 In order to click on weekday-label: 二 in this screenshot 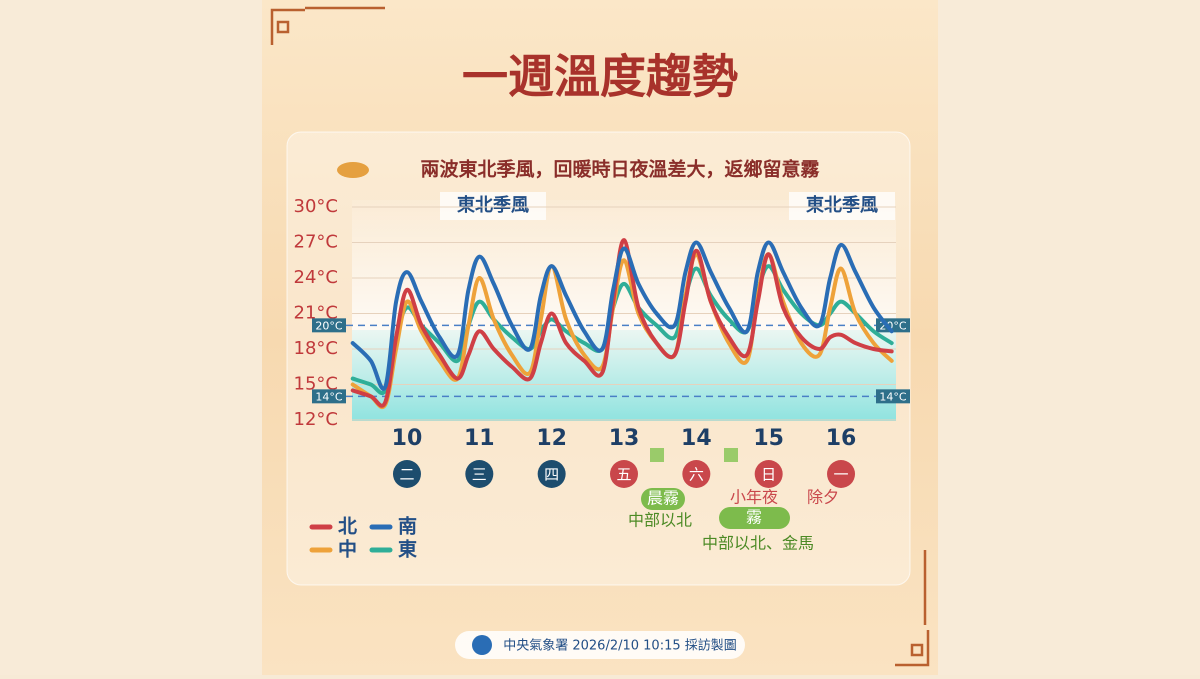, I will do `click(406, 475)`.